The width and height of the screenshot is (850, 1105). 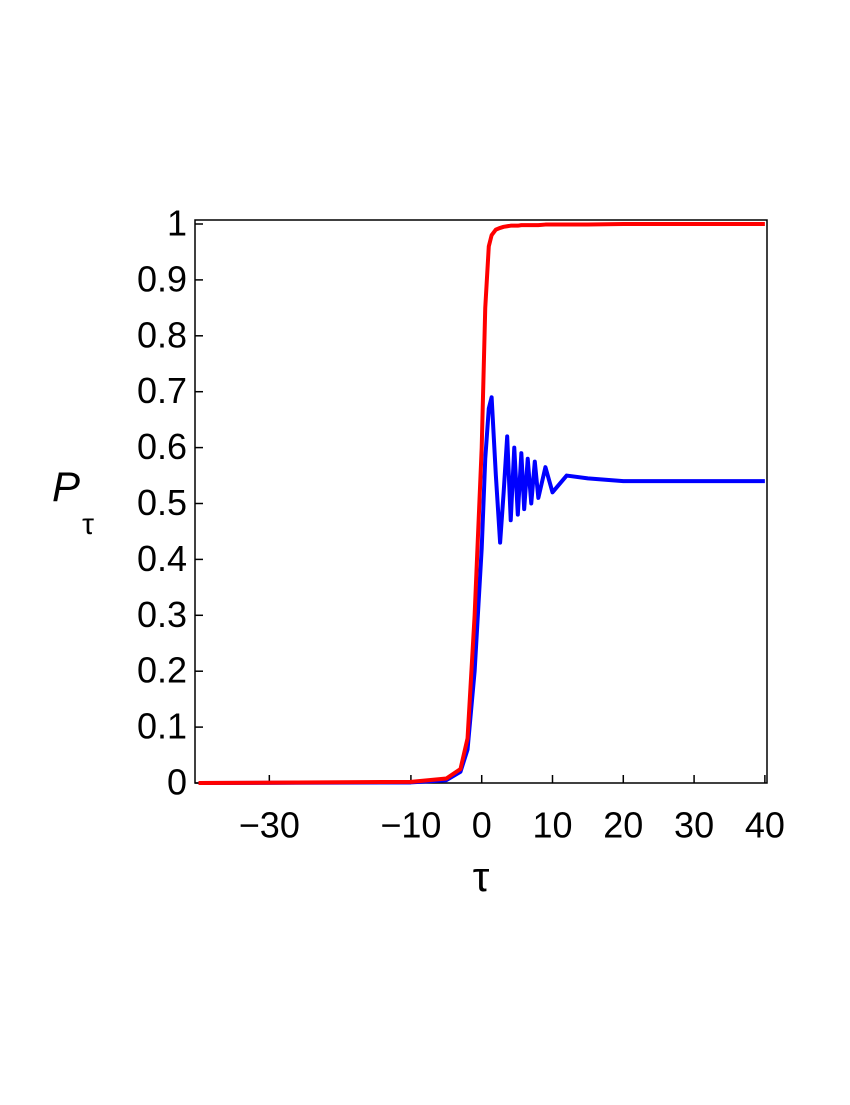 What do you see at coordinates (410, 825) in the screenshot?
I see `x-tick-label: −10` at bounding box center [410, 825].